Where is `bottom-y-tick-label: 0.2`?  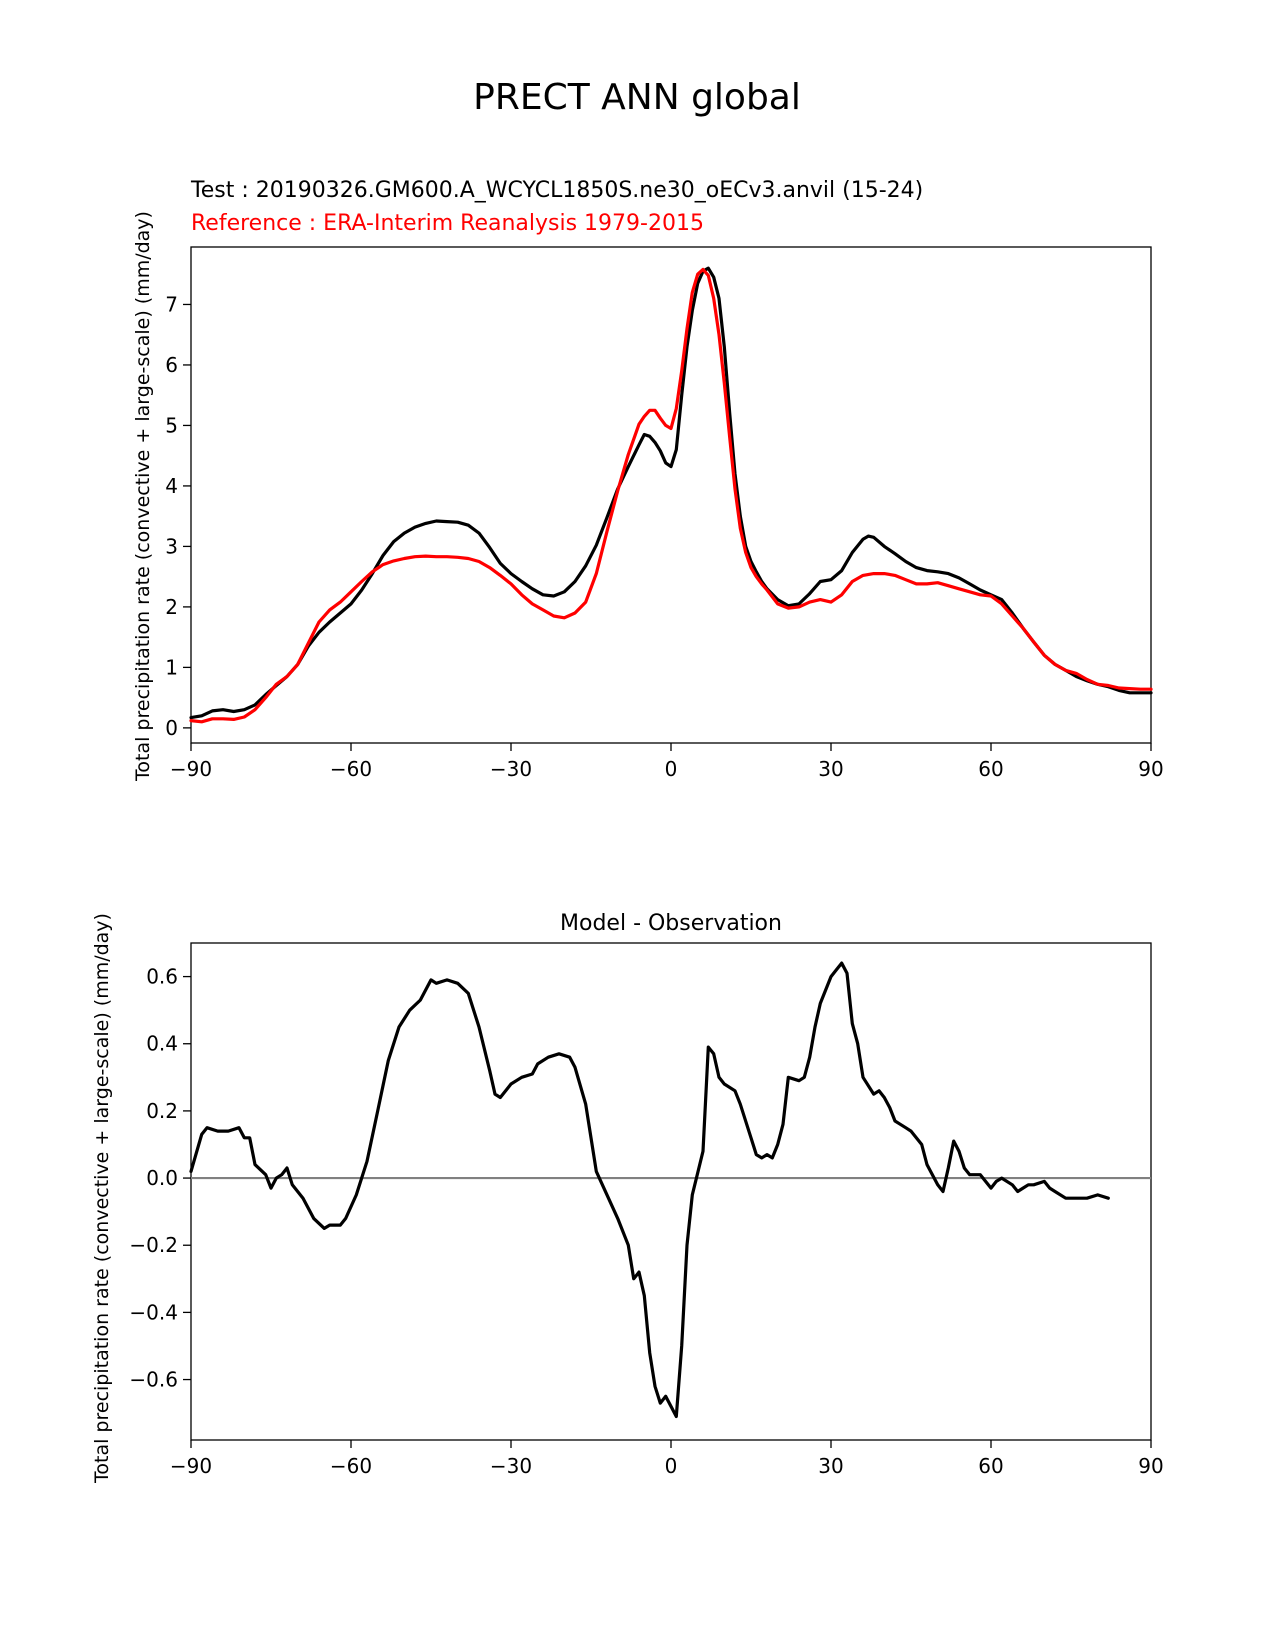 bottom-y-tick-label: 0.2 is located at coordinates (162, 1111).